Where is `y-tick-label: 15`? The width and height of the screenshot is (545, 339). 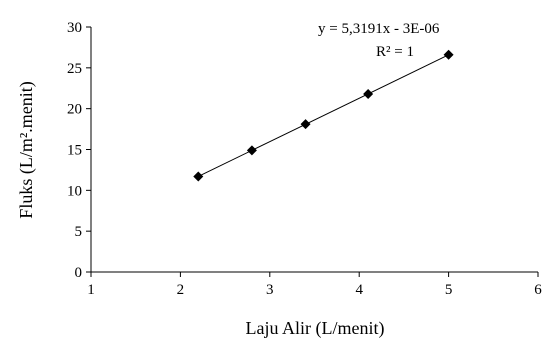
y-tick-label: 15 is located at coordinates (74, 151).